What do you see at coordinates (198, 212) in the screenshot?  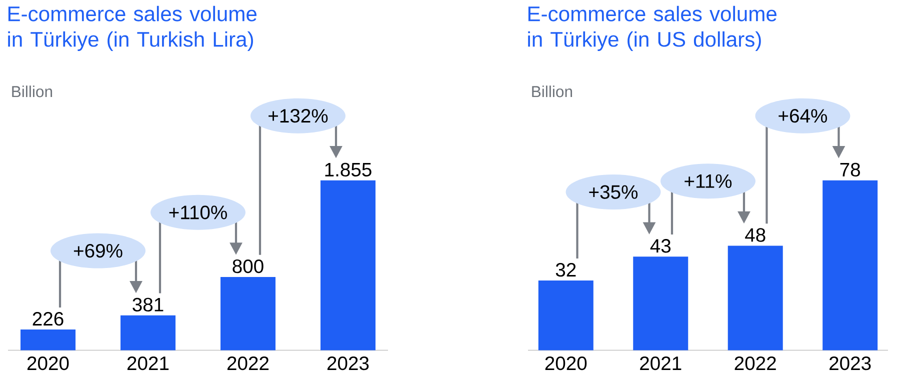 I see `annotation: +110%` at bounding box center [198, 212].